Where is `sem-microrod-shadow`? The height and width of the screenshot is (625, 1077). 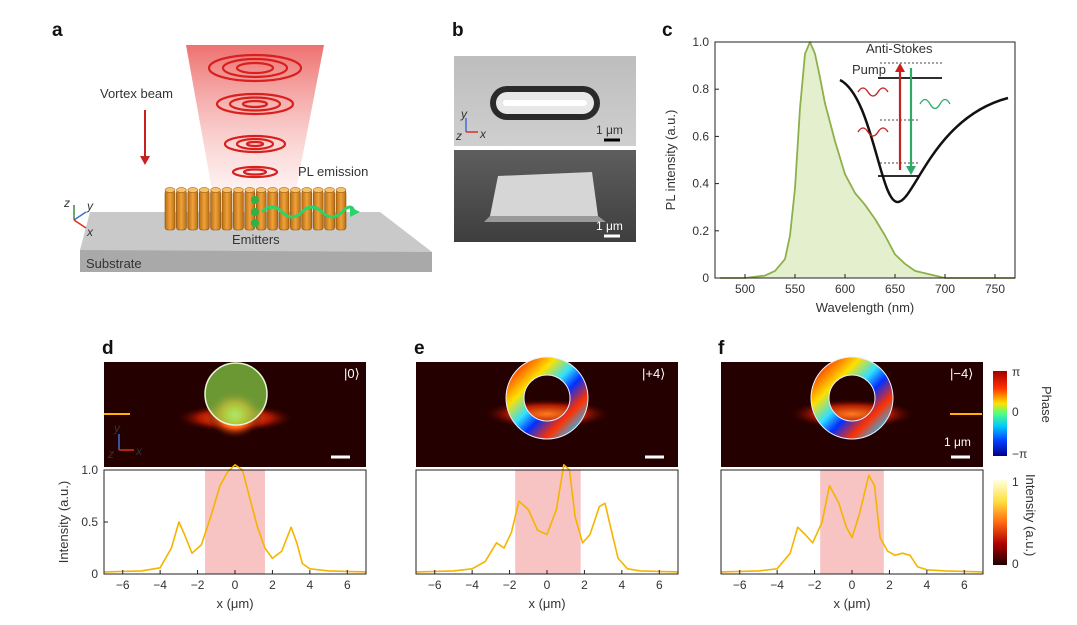 sem-microrod-shadow is located at coordinates (545, 219).